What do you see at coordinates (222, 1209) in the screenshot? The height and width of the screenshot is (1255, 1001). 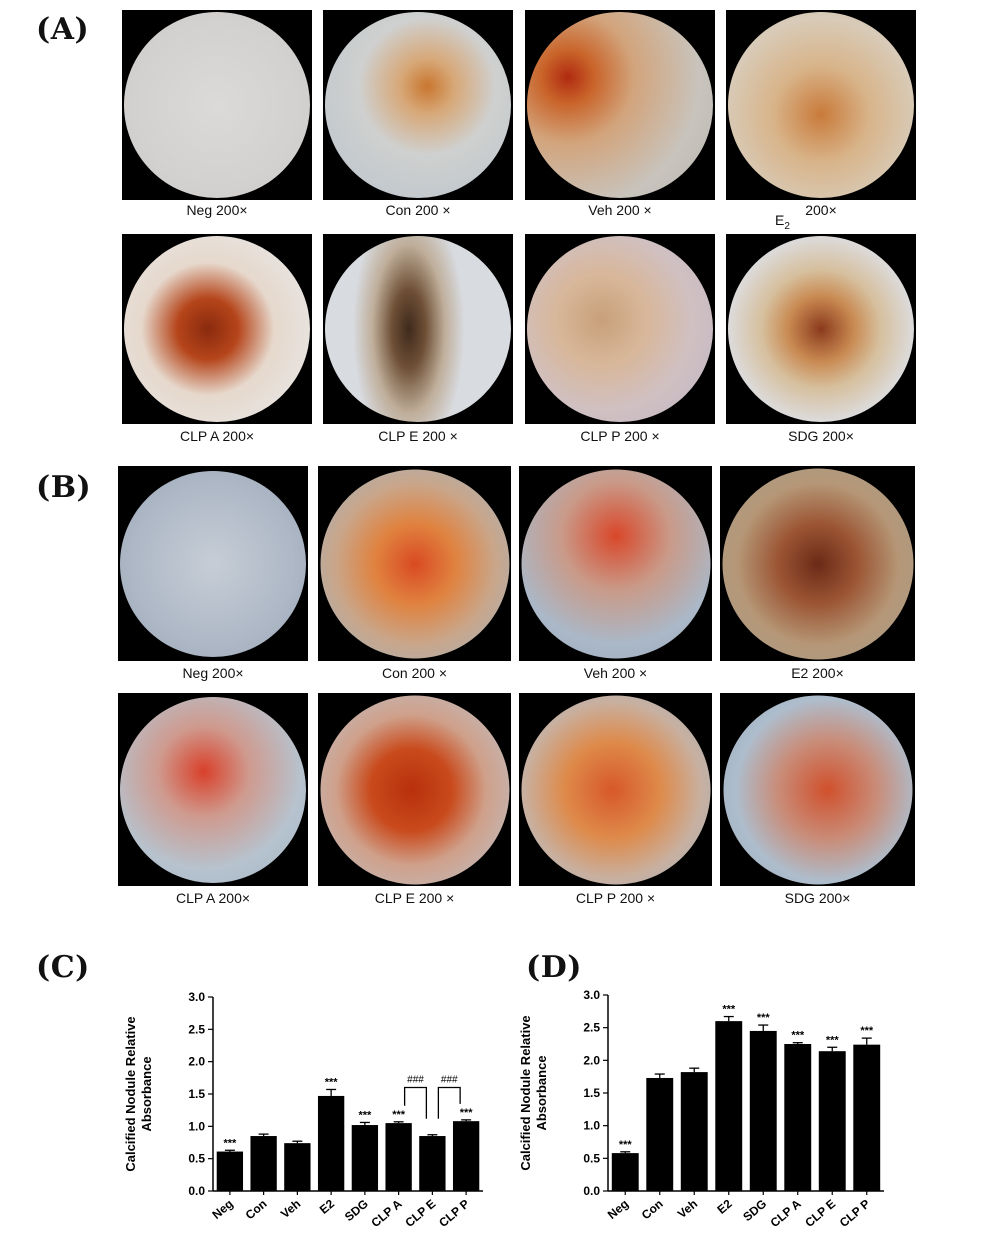 I see `chart-c-xtick-0: Neg` at bounding box center [222, 1209].